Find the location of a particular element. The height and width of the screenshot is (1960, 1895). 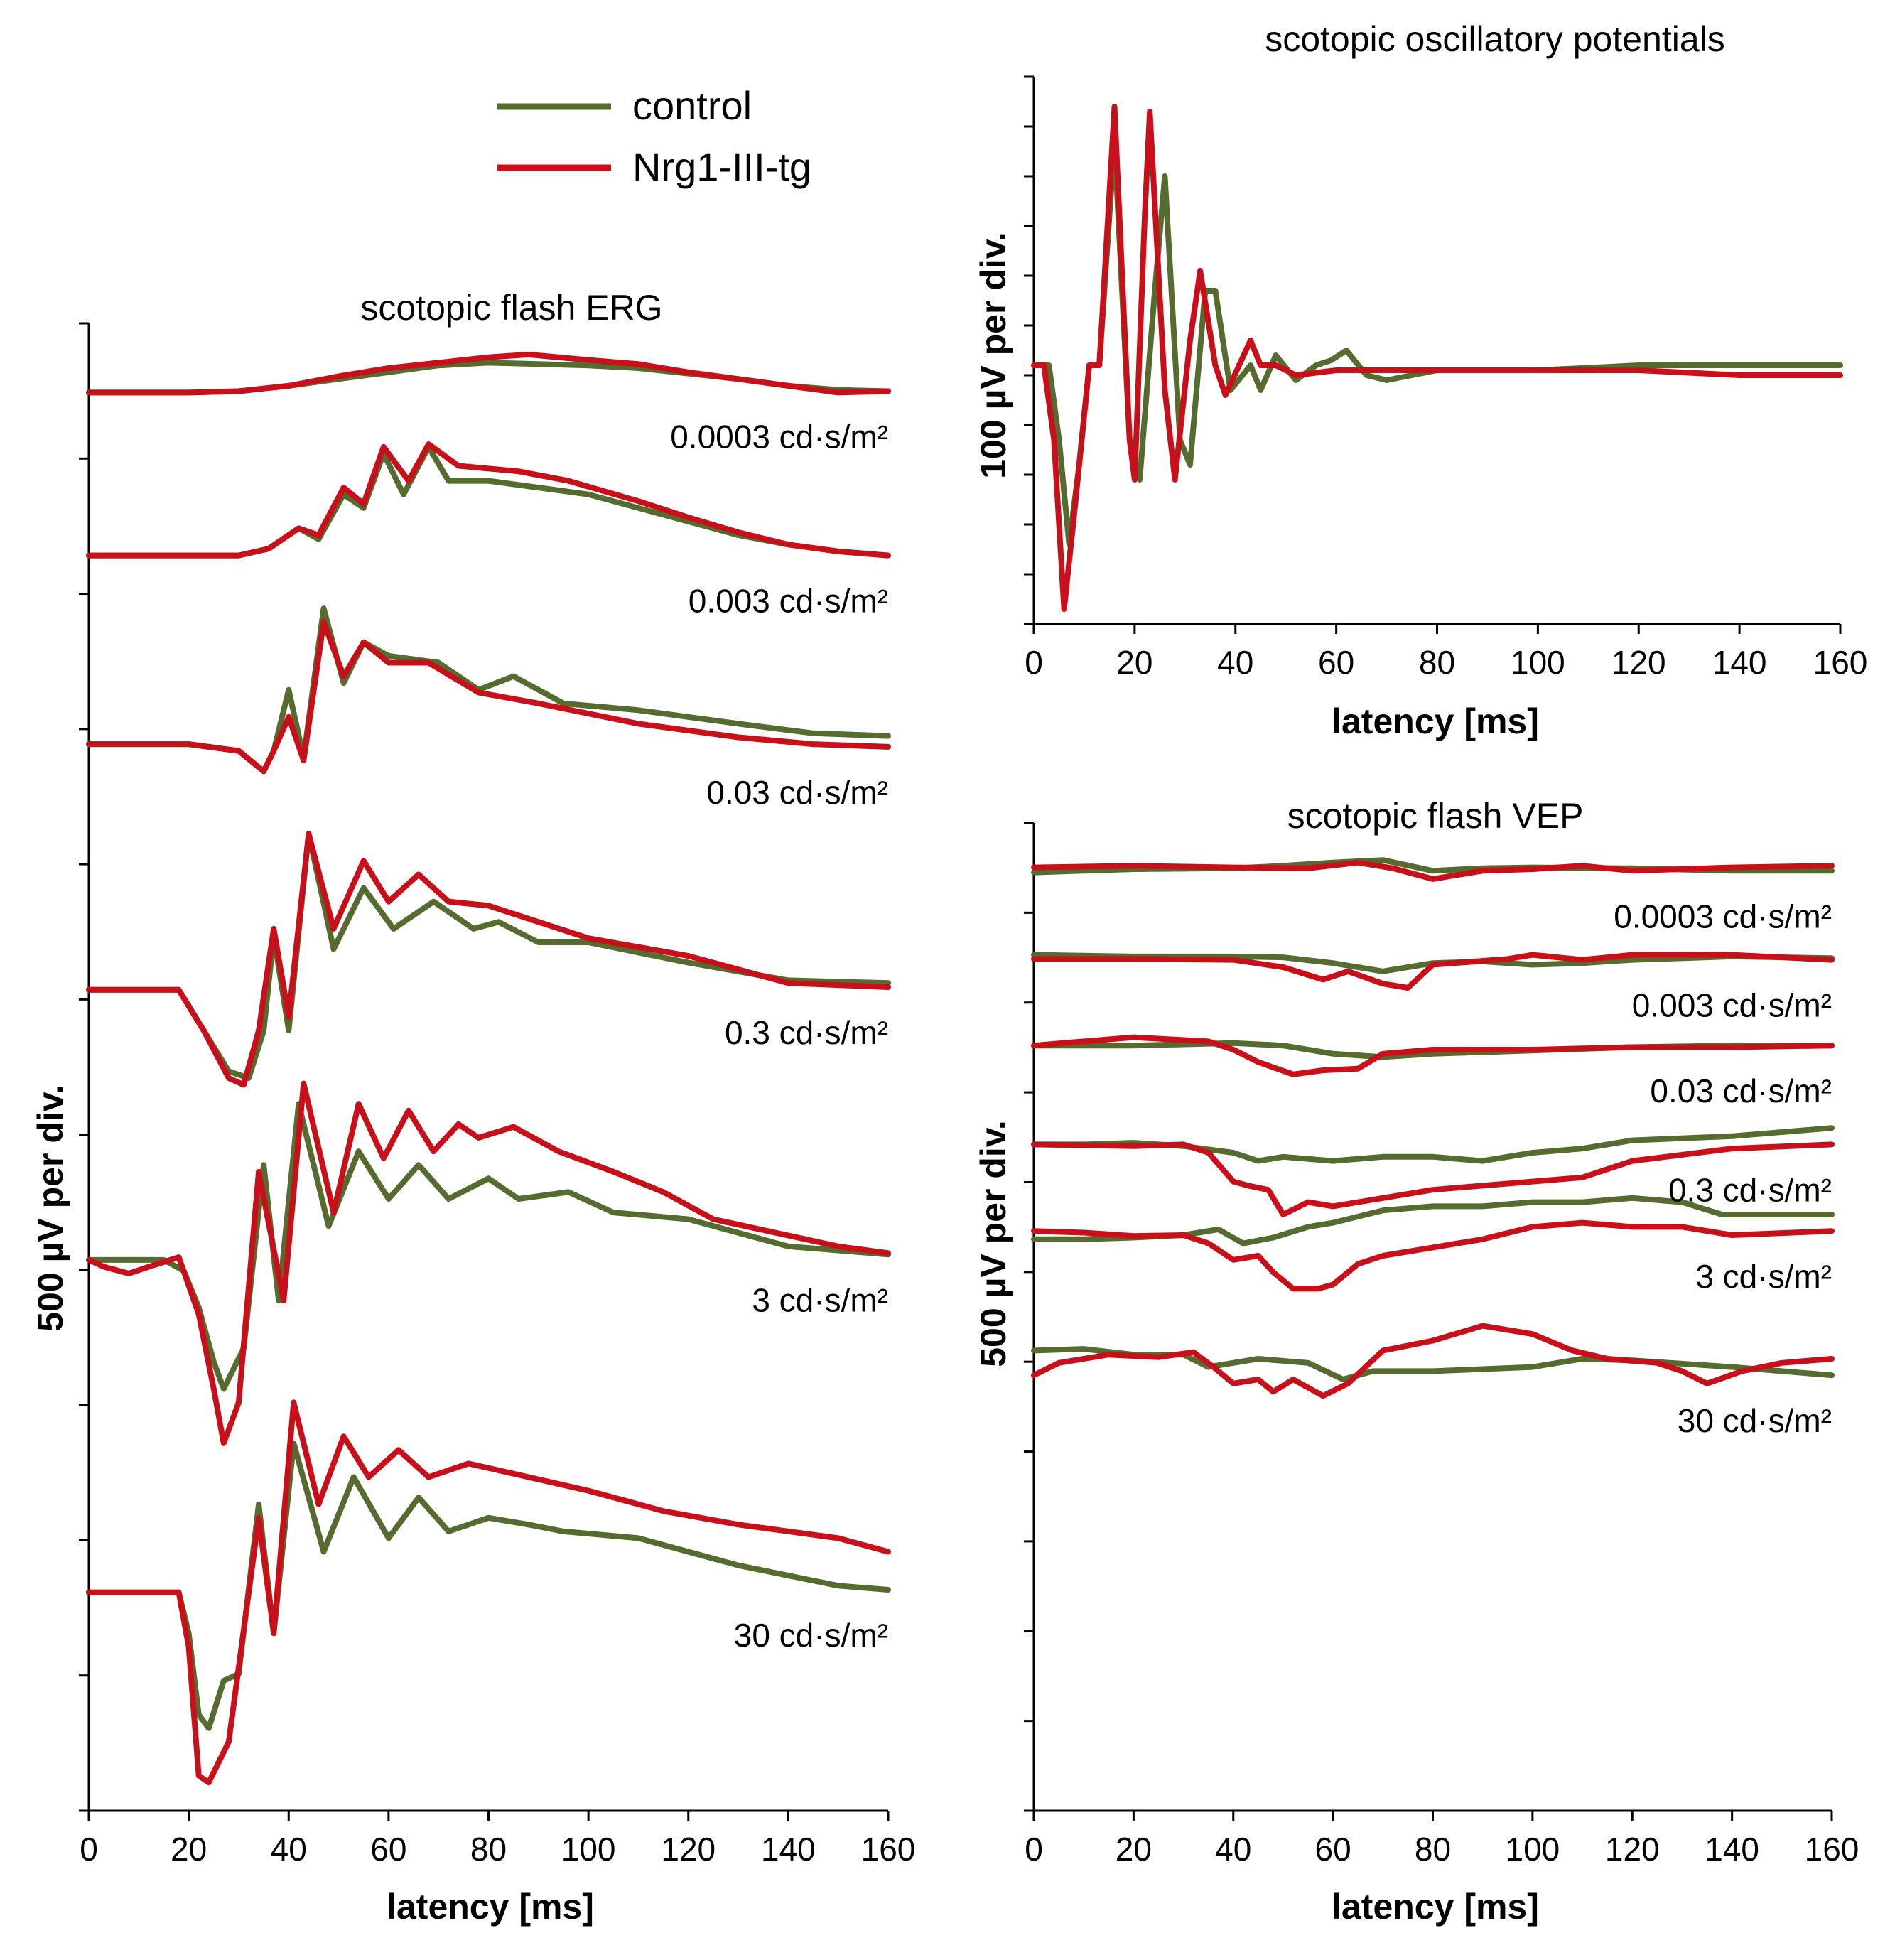

erg-trace-5-tg is located at coordinates (488, 1592).